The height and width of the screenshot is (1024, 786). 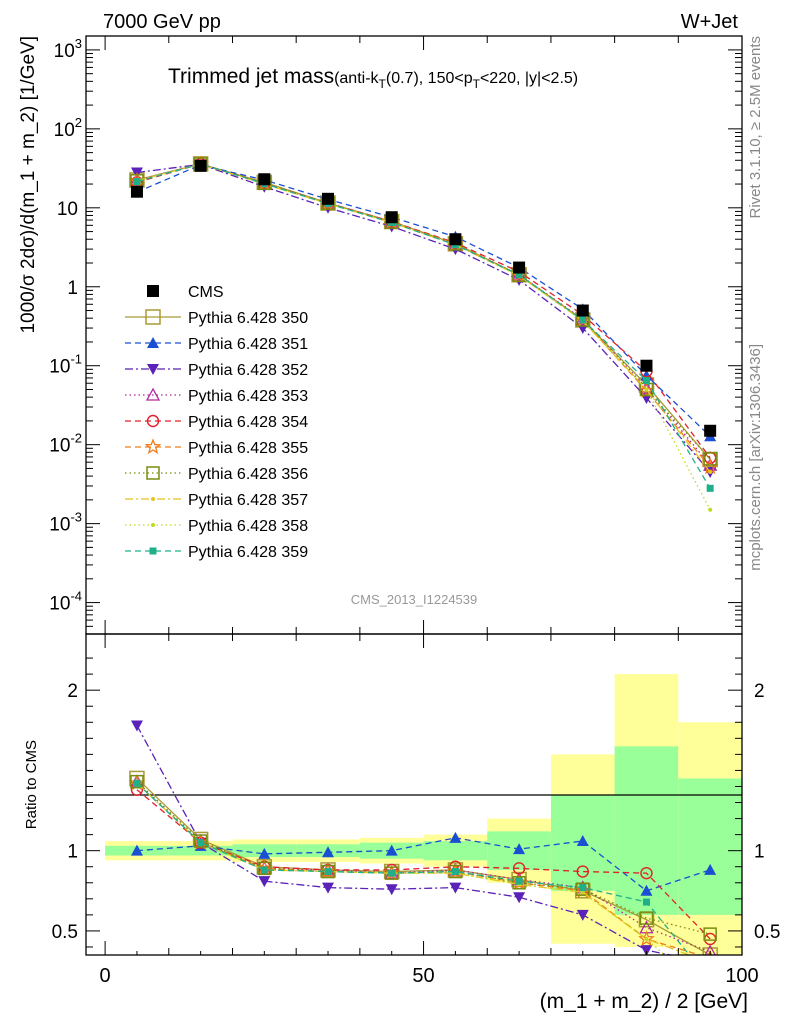 I want to click on main-y-tick-label: 10⁻², so click(x=65, y=444).